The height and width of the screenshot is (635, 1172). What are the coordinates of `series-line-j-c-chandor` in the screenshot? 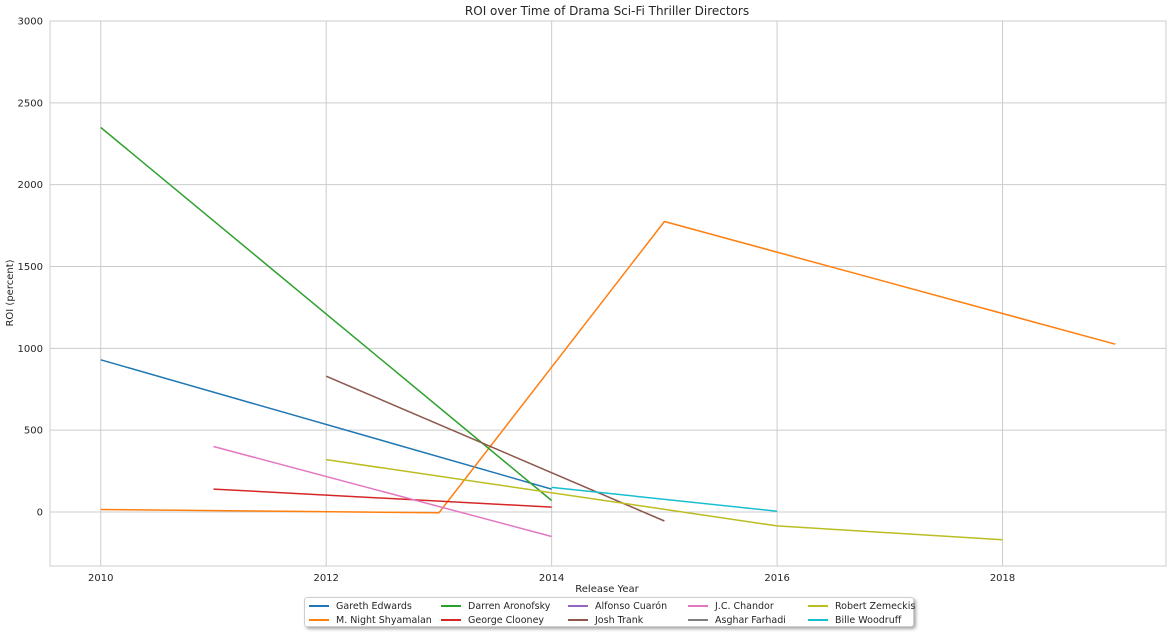 It's located at (382, 491).